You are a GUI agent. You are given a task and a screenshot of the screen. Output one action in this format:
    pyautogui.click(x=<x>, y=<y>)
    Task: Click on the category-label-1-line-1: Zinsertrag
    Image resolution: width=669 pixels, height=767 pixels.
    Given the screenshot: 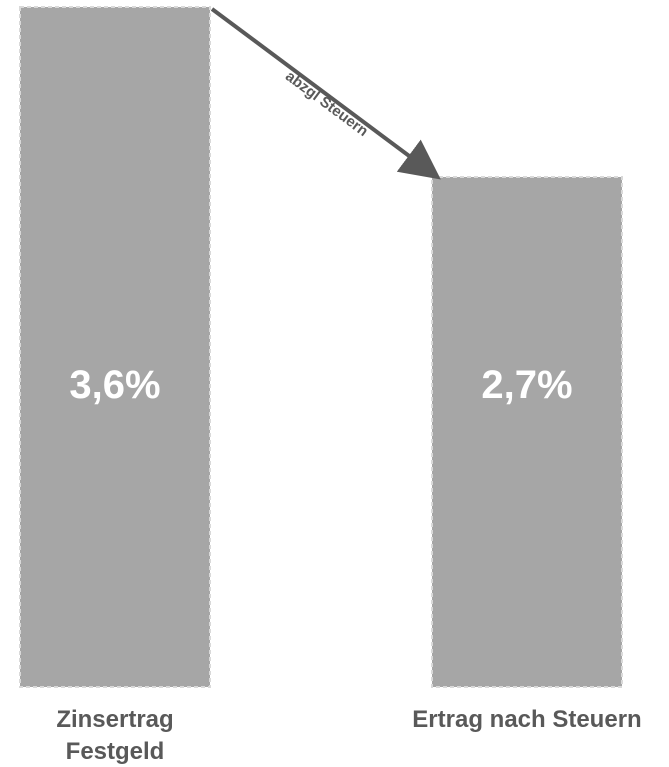 What is the action you would take?
    pyautogui.click(x=114, y=719)
    